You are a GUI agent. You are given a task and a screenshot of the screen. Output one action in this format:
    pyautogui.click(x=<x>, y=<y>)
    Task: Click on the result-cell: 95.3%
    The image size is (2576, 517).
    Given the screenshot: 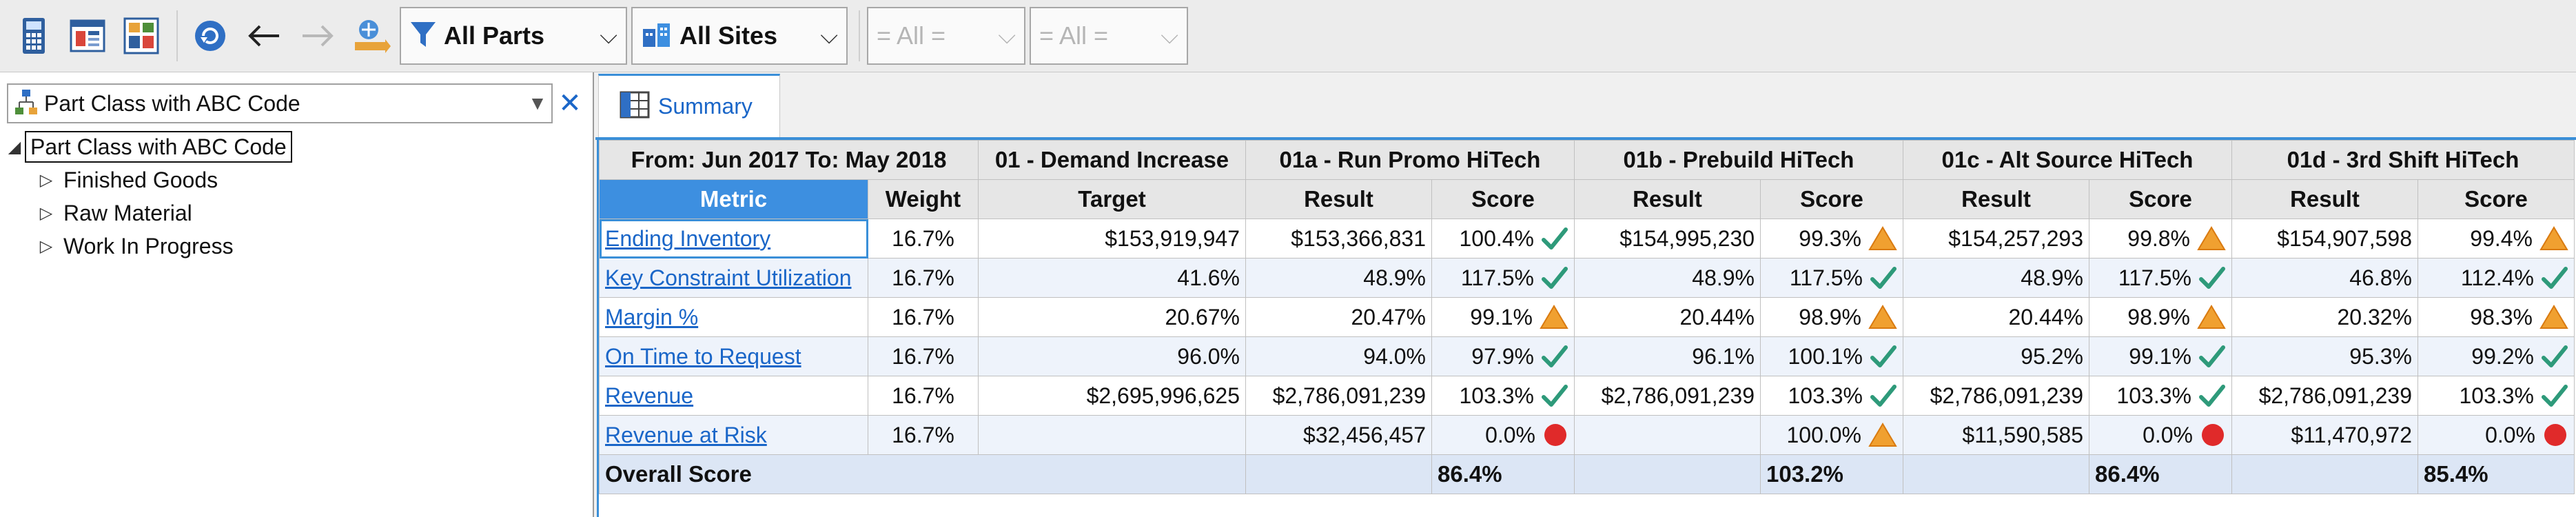 What is the action you would take?
    pyautogui.click(x=2324, y=356)
    